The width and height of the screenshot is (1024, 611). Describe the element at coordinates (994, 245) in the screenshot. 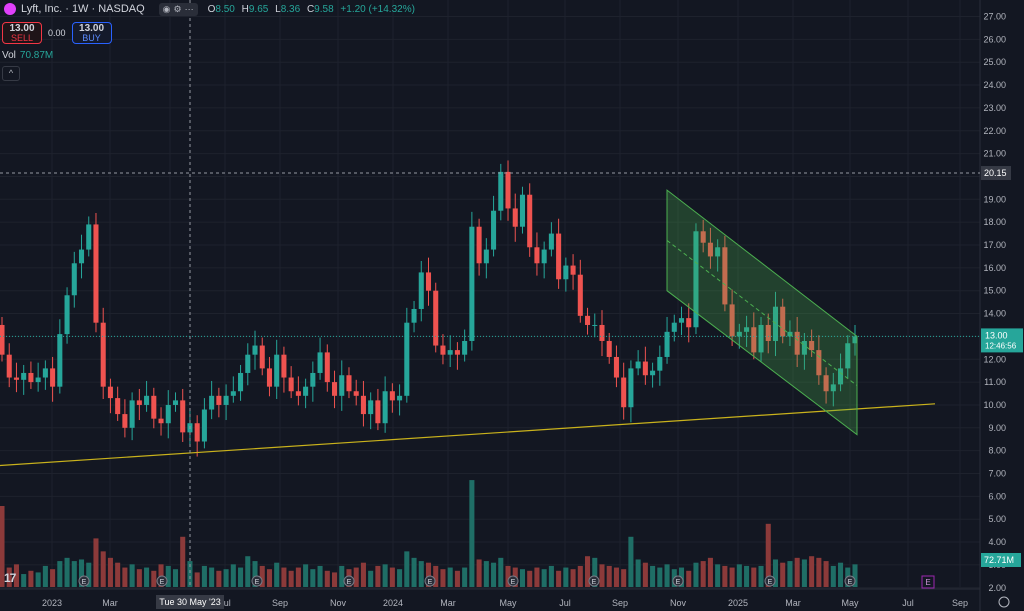

I see `price-tick-label: 17.00` at that location.